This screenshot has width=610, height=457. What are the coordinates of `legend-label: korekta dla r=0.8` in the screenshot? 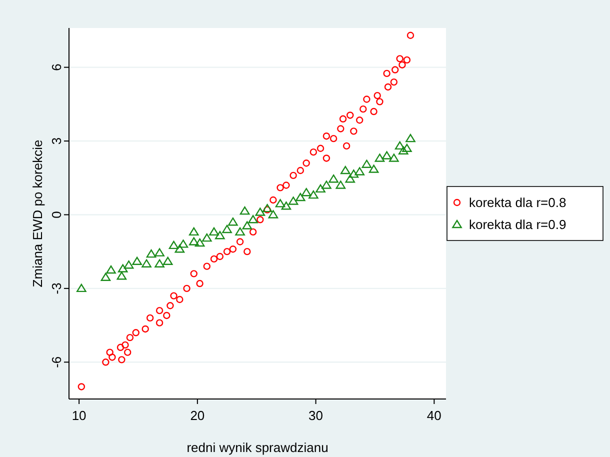 It's located at (517, 202).